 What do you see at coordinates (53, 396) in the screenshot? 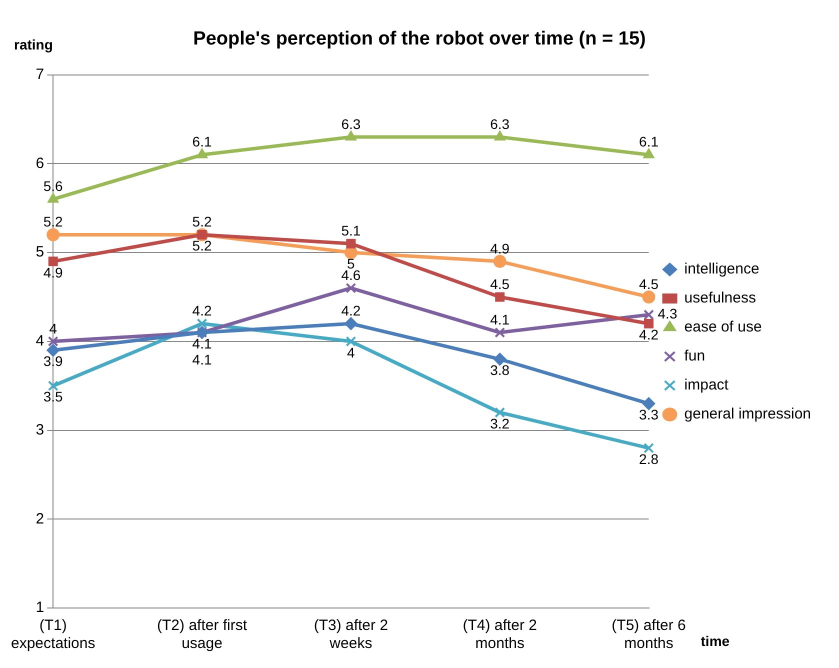
I see `data-label: 3.5` at bounding box center [53, 396].